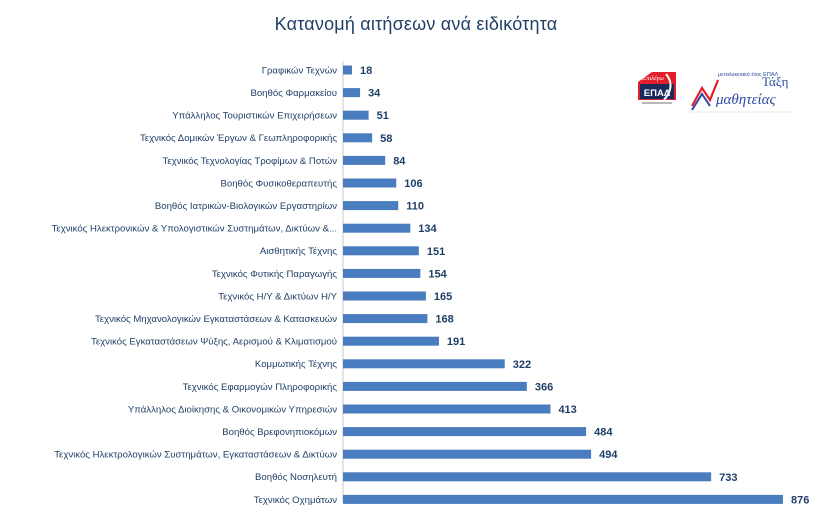 This screenshot has width=832, height=511. Describe the element at coordinates (657, 93) in the screenshot. I see `epal-logo-text: ΕΠΑΛ` at that location.